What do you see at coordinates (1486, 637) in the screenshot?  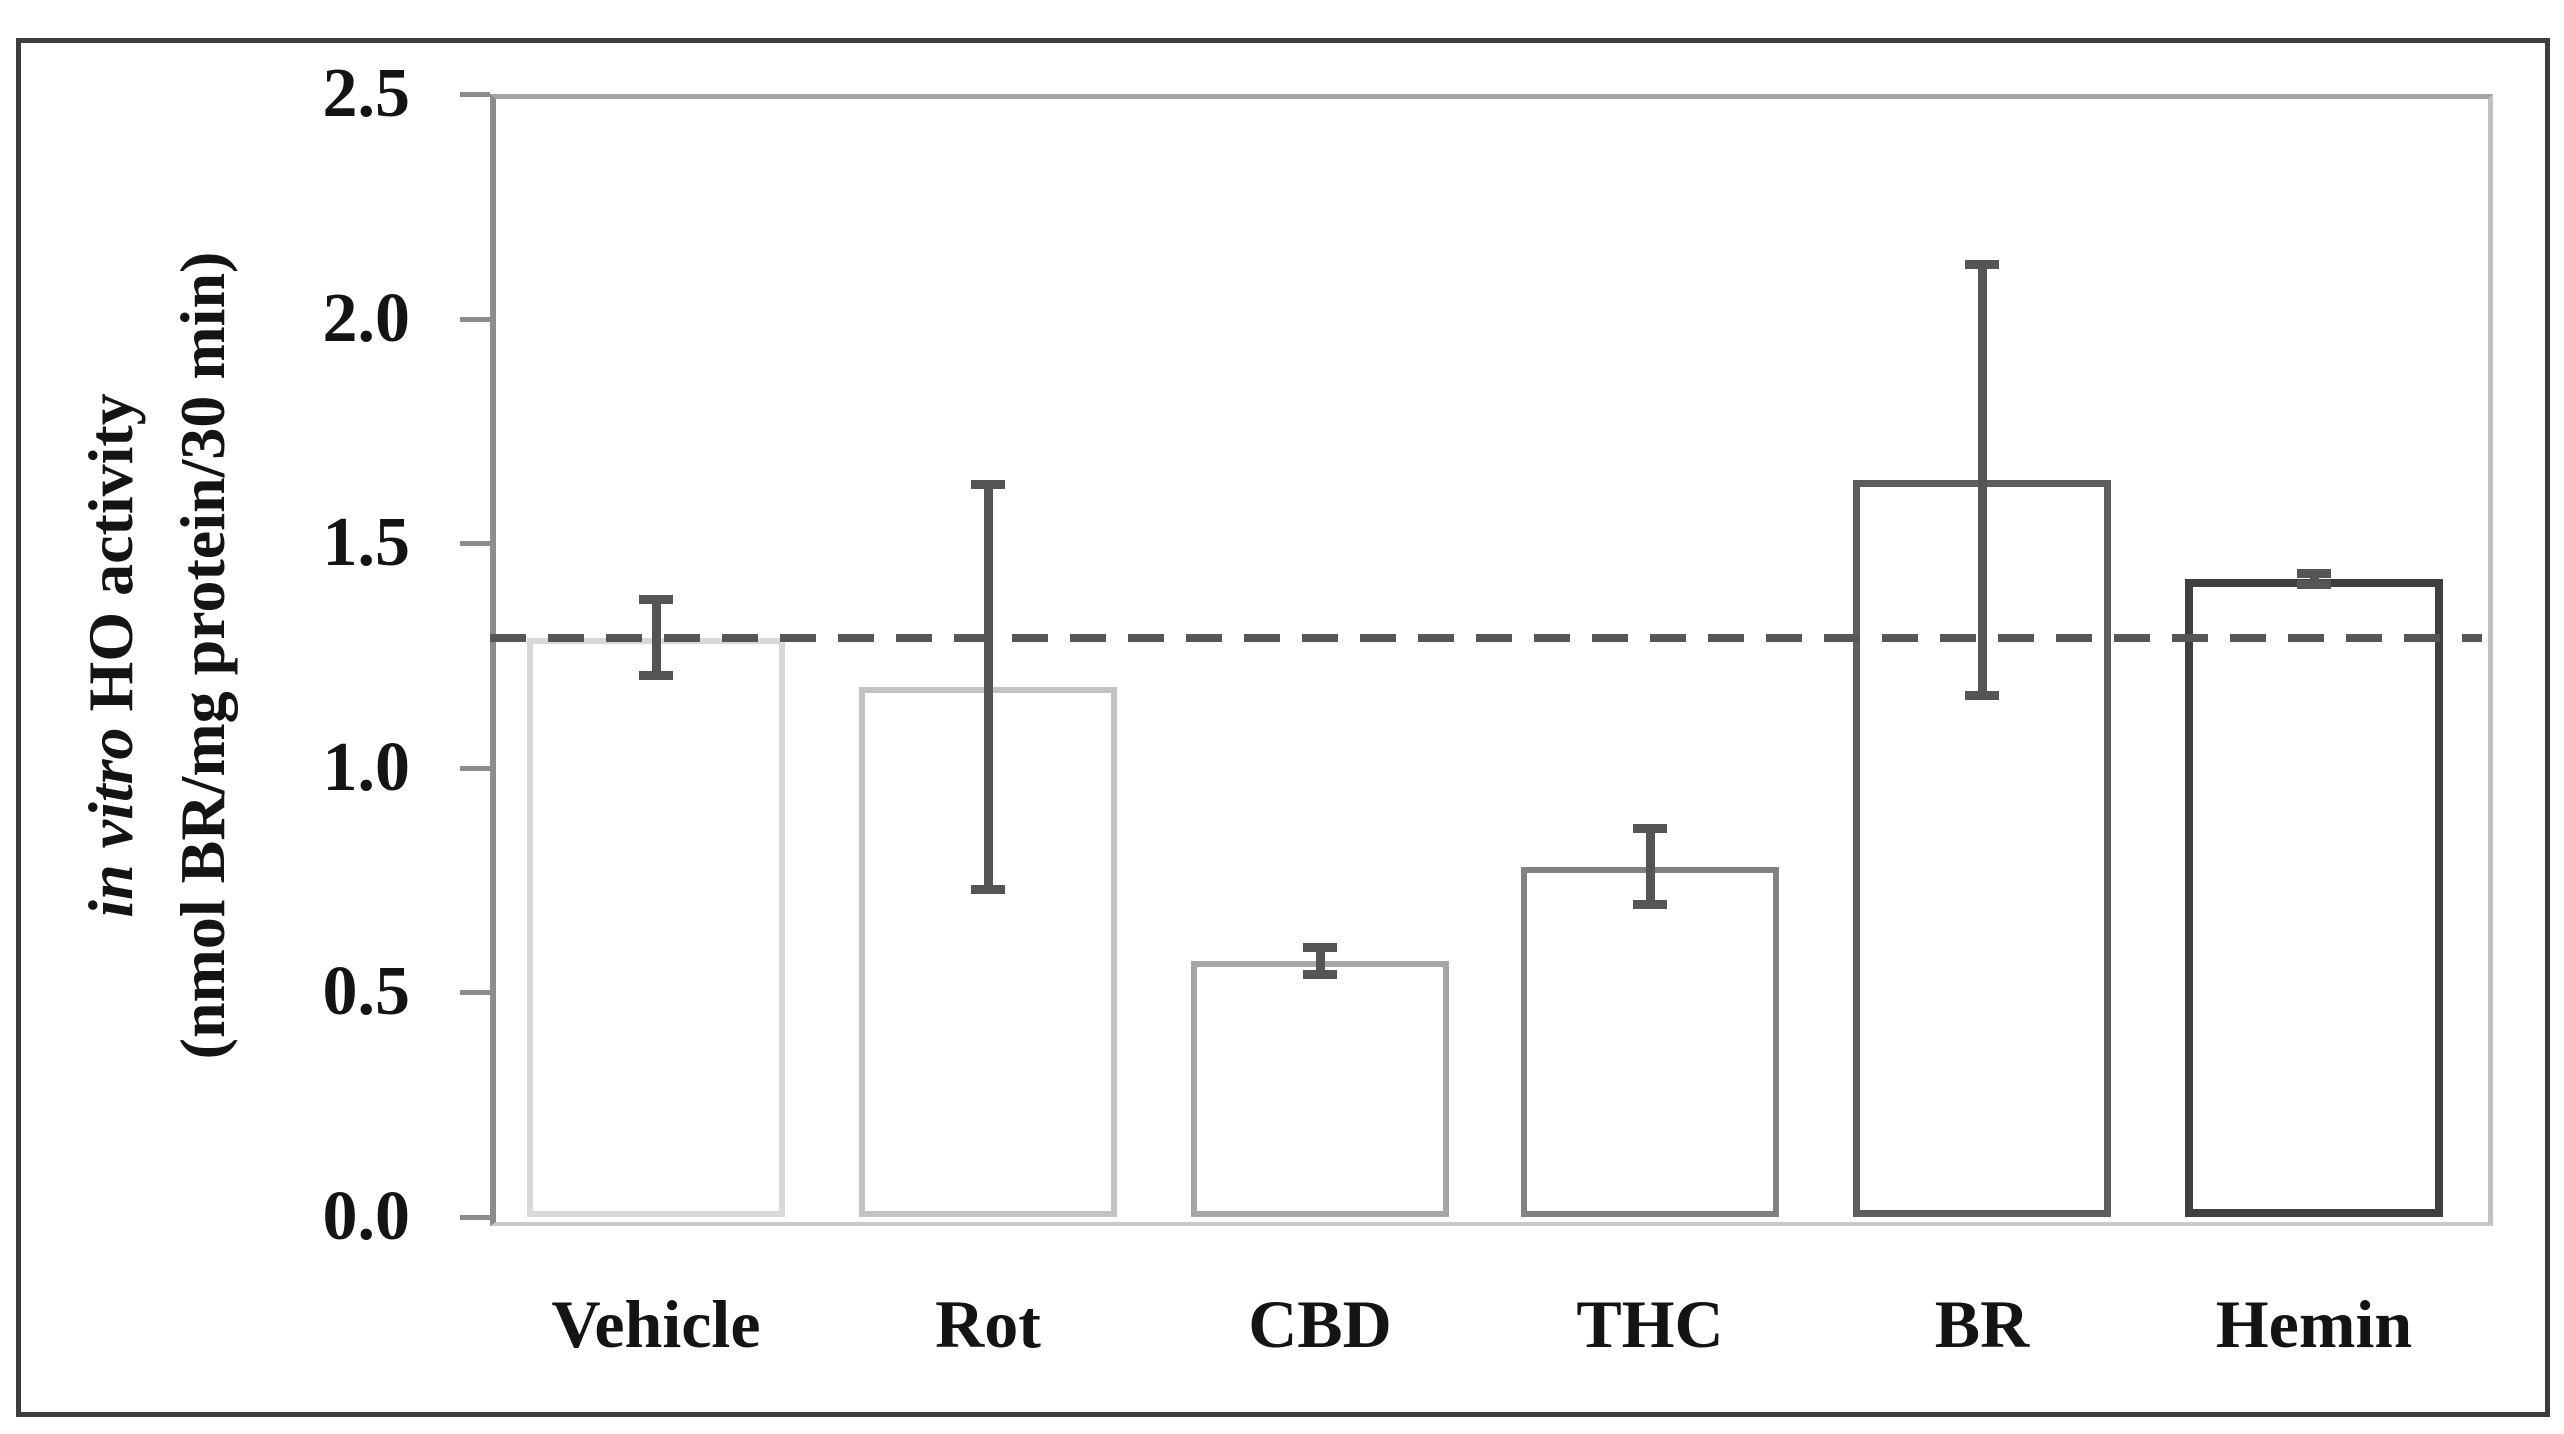 I see `reference-dashed-line` at bounding box center [1486, 637].